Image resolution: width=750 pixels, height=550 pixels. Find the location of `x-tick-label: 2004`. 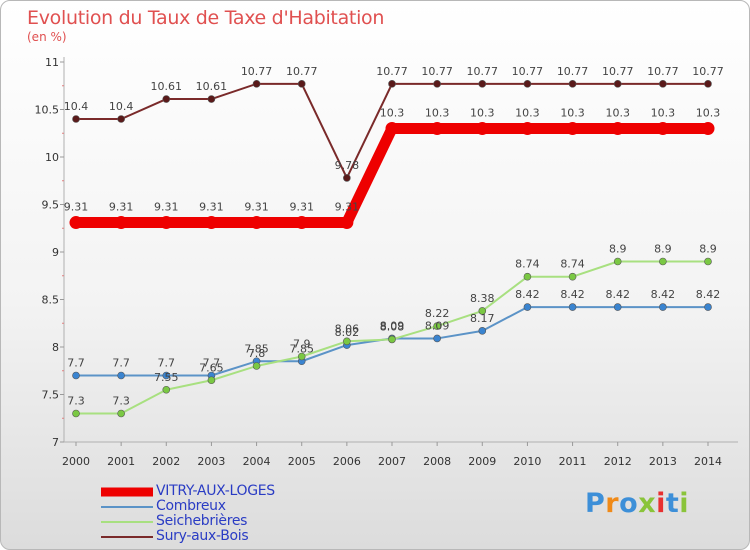

x-tick-label: 2004 is located at coordinates (257, 461).